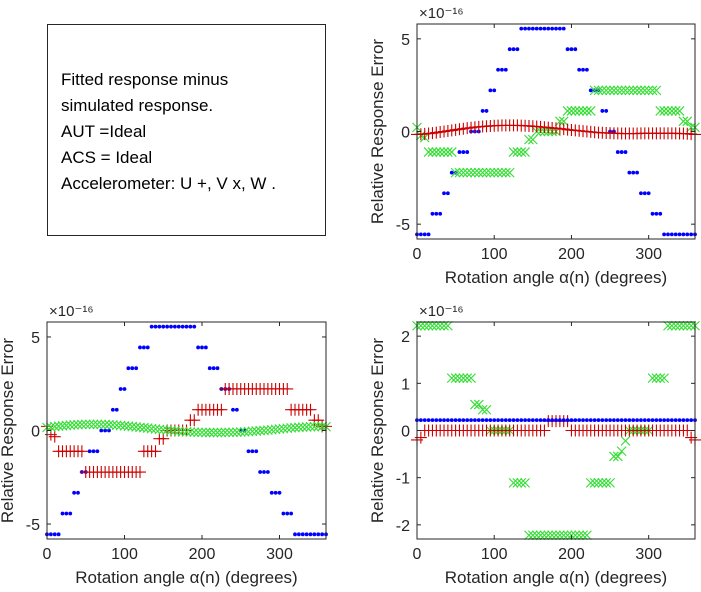 Image resolution: width=701 pixels, height=592 pixels. What do you see at coordinates (494, 254) in the screenshot?
I see `x-tick-label: 100` at bounding box center [494, 254].